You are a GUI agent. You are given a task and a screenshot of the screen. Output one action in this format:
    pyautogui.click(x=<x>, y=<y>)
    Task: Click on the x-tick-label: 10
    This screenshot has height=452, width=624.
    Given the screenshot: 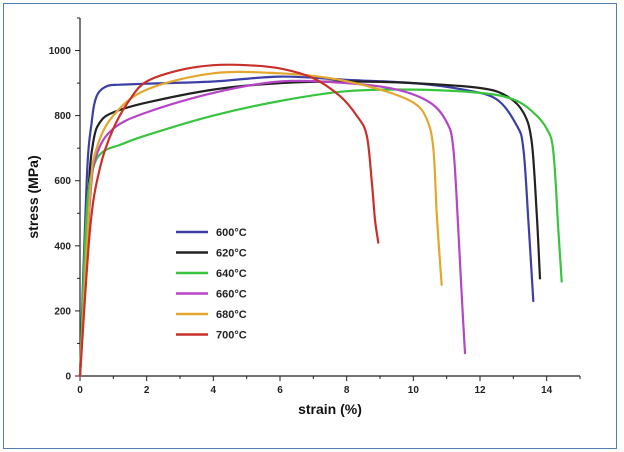 What is the action you would take?
    pyautogui.click(x=414, y=390)
    